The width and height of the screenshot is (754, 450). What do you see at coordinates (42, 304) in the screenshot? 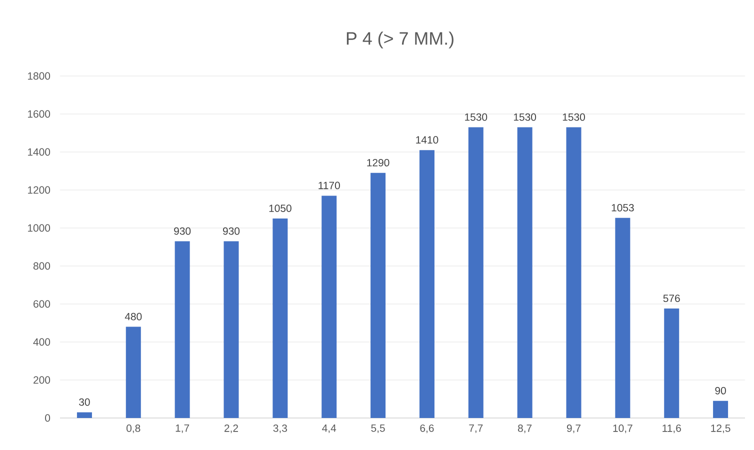
I see `y-tick-label: 600` at bounding box center [42, 304].